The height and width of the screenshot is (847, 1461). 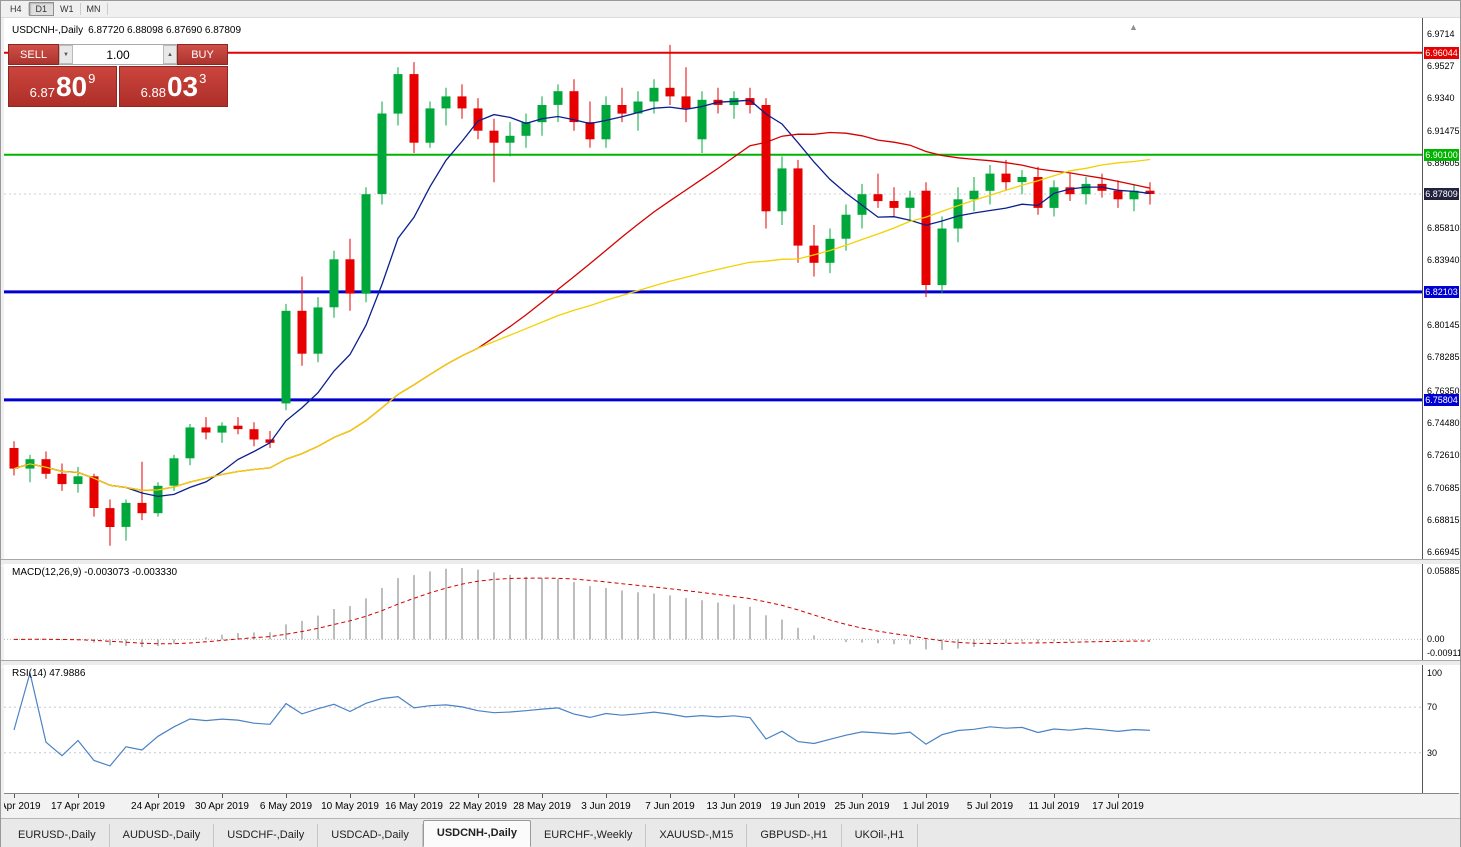 What do you see at coordinates (1441, 291) in the screenshot?
I see `price-level-tag: 6.82103` at bounding box center [1441, 291].